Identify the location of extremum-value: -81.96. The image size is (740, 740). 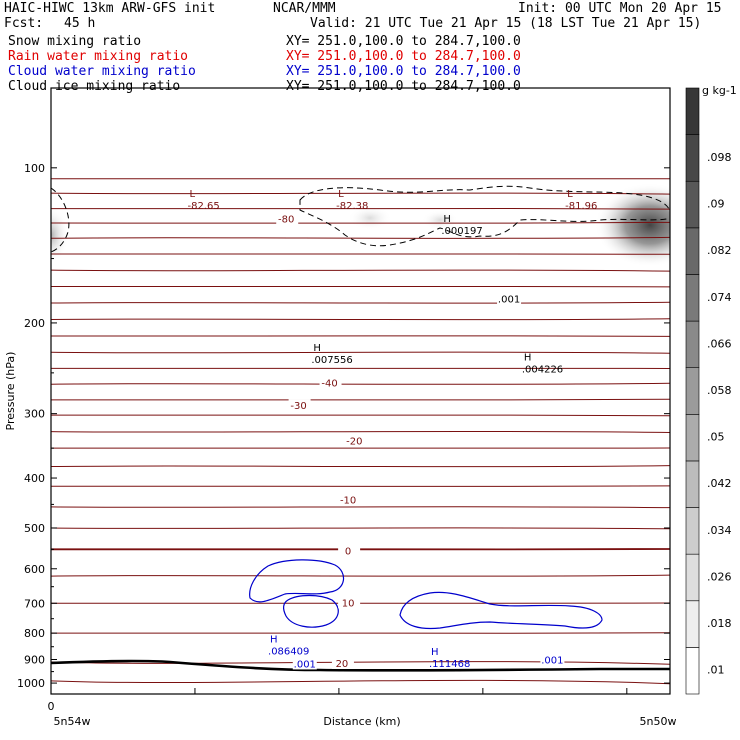
(581, 206).